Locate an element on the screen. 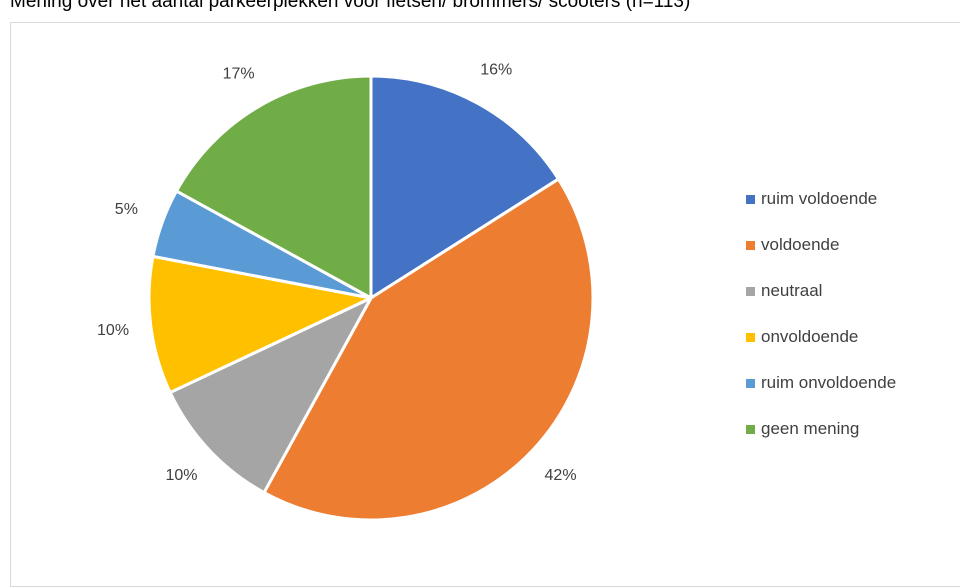  data-label-neutraal: 10% is located at coordinates (181, 475).